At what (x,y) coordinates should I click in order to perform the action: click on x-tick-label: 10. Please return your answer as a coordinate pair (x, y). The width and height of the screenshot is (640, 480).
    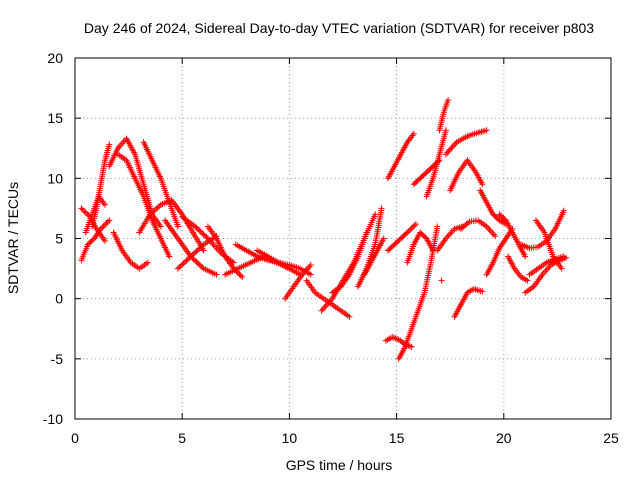
    Looking at the image, I should click on (290, 438).